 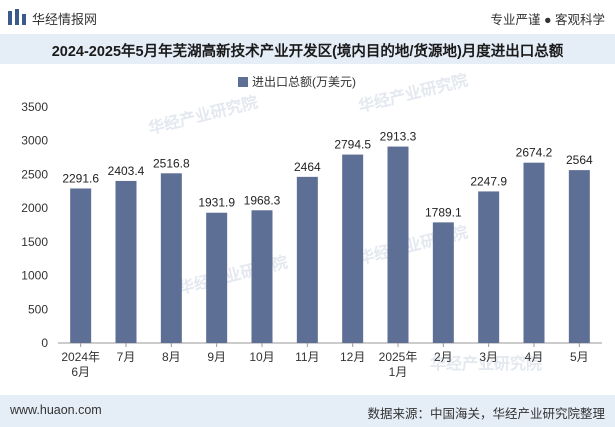 I want to click on x-tick-label: 4月, so click(x=534, y=357).